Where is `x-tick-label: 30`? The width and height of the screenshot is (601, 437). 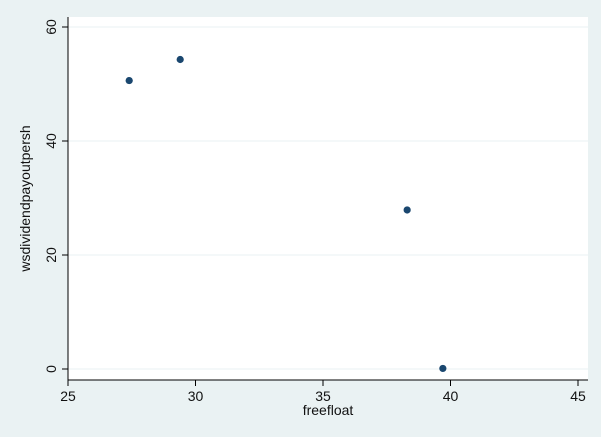
x-tick-label: 30 is located at coordinates (196, 396).